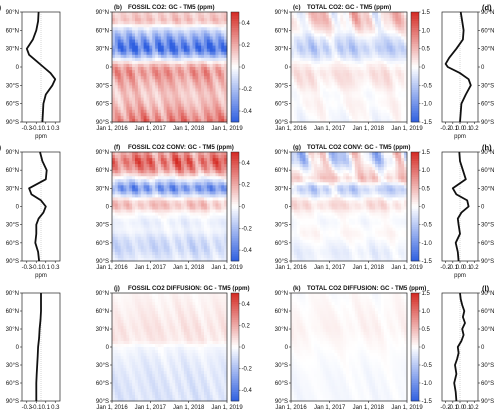 The image size is (500, 418). What do you see at coordinates (1, 147) in the screenshot?
I see `panel-label: (e)` at bounding box center [1, 147].